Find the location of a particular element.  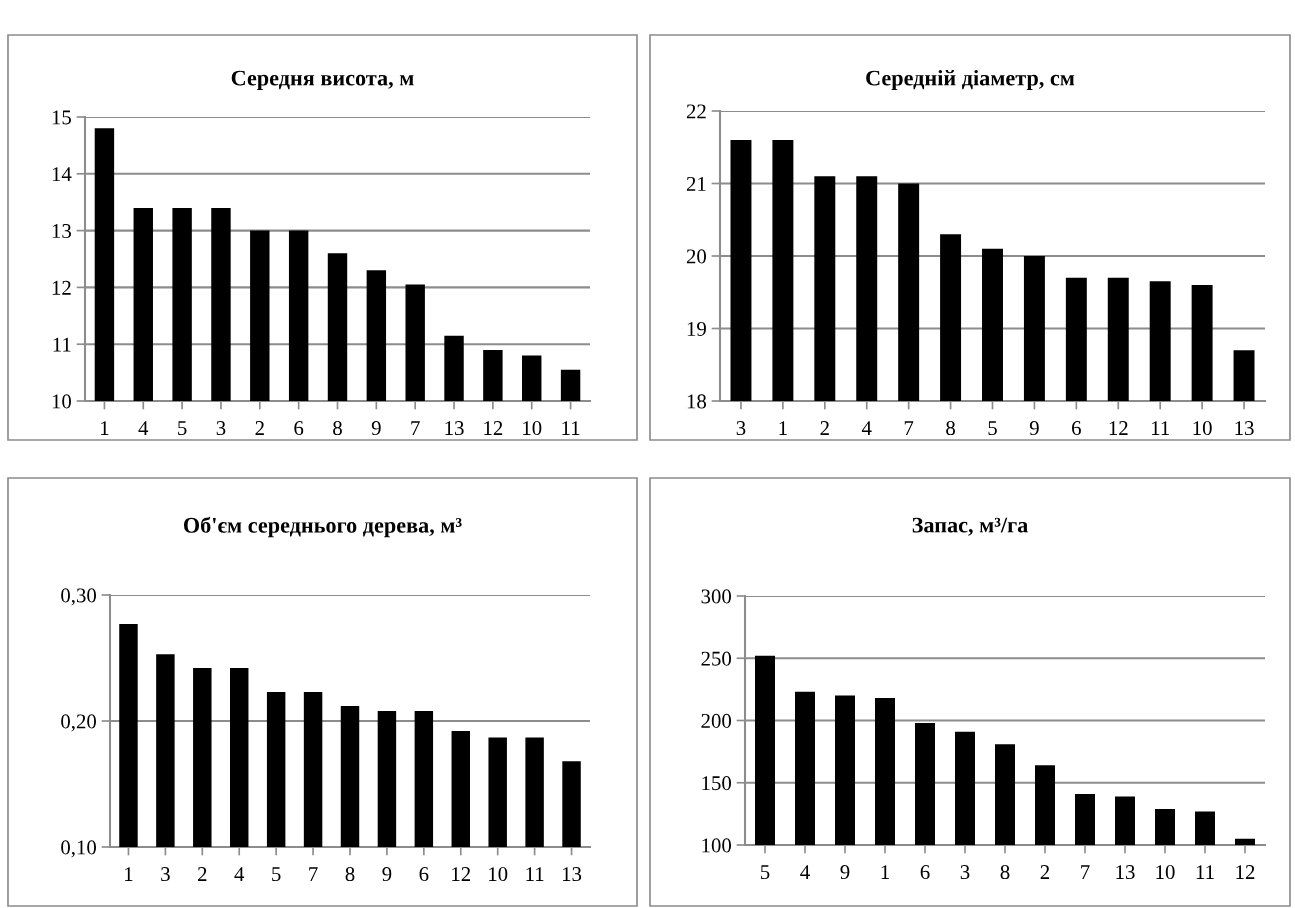

chart-title: Запас, м³/га is located at coordinates (970, 526).